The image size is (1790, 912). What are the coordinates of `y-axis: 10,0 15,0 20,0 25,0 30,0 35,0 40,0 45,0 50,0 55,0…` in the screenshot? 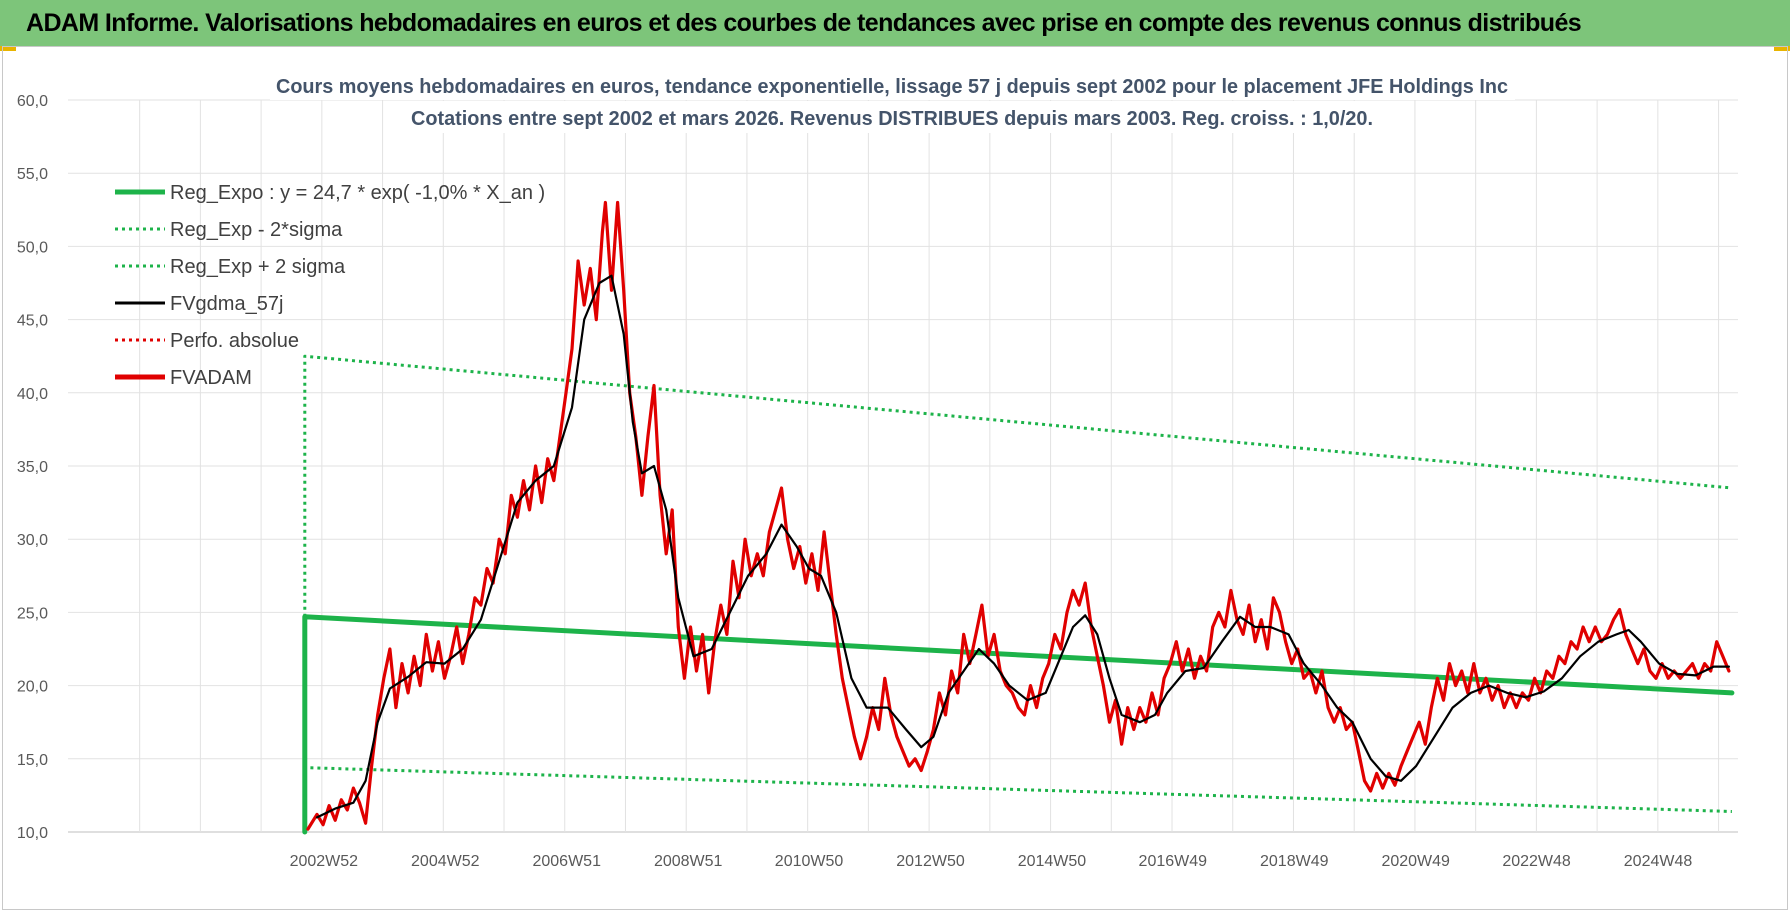 It's located at (32, 467).